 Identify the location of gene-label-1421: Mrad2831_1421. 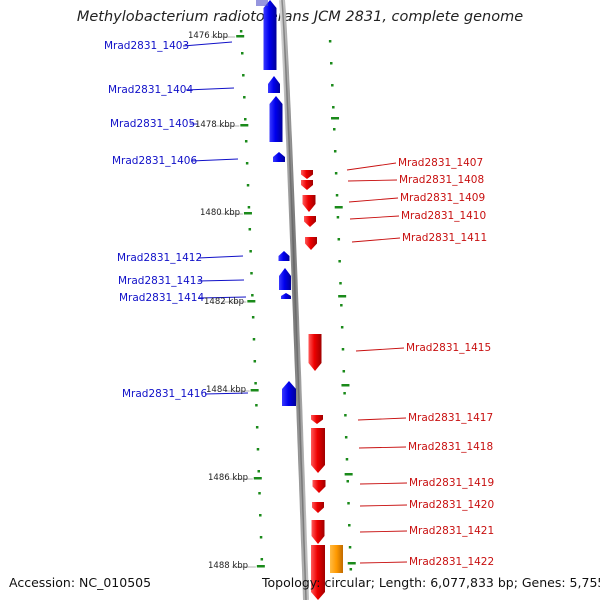
(452, 531).